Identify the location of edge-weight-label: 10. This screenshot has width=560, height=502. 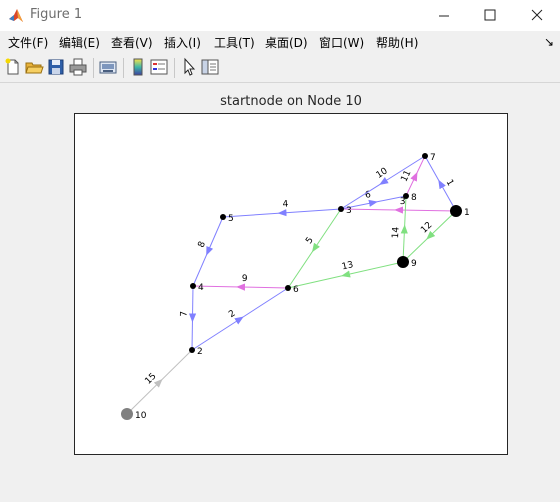
(382, 173).